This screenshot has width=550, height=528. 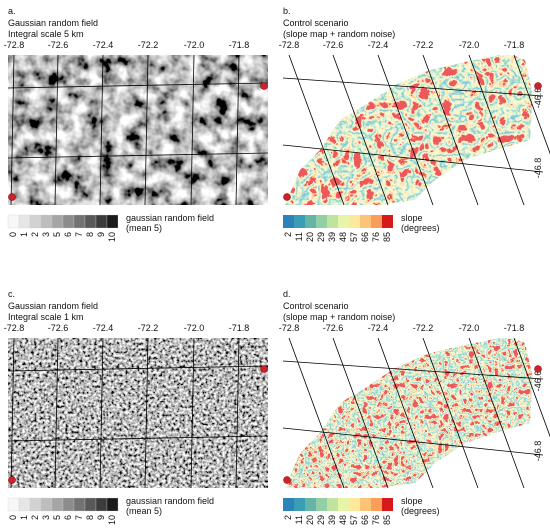 What do you see at coordinates (46, 517) in the screenshot?
I see `legend-label: 3` at bounding box center [46, 517].